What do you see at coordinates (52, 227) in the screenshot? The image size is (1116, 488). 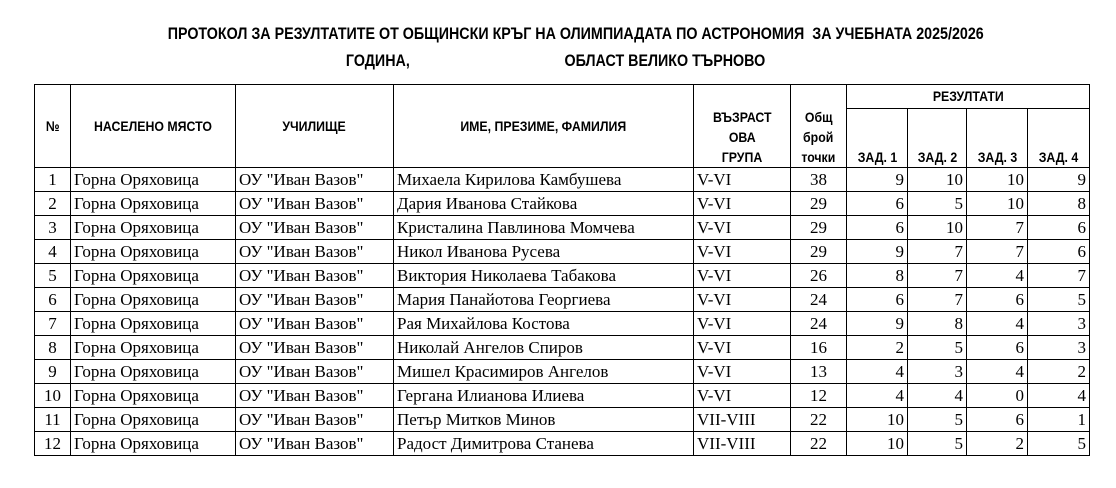 I see `cell-number: 3` at bounding box center [52, 227].